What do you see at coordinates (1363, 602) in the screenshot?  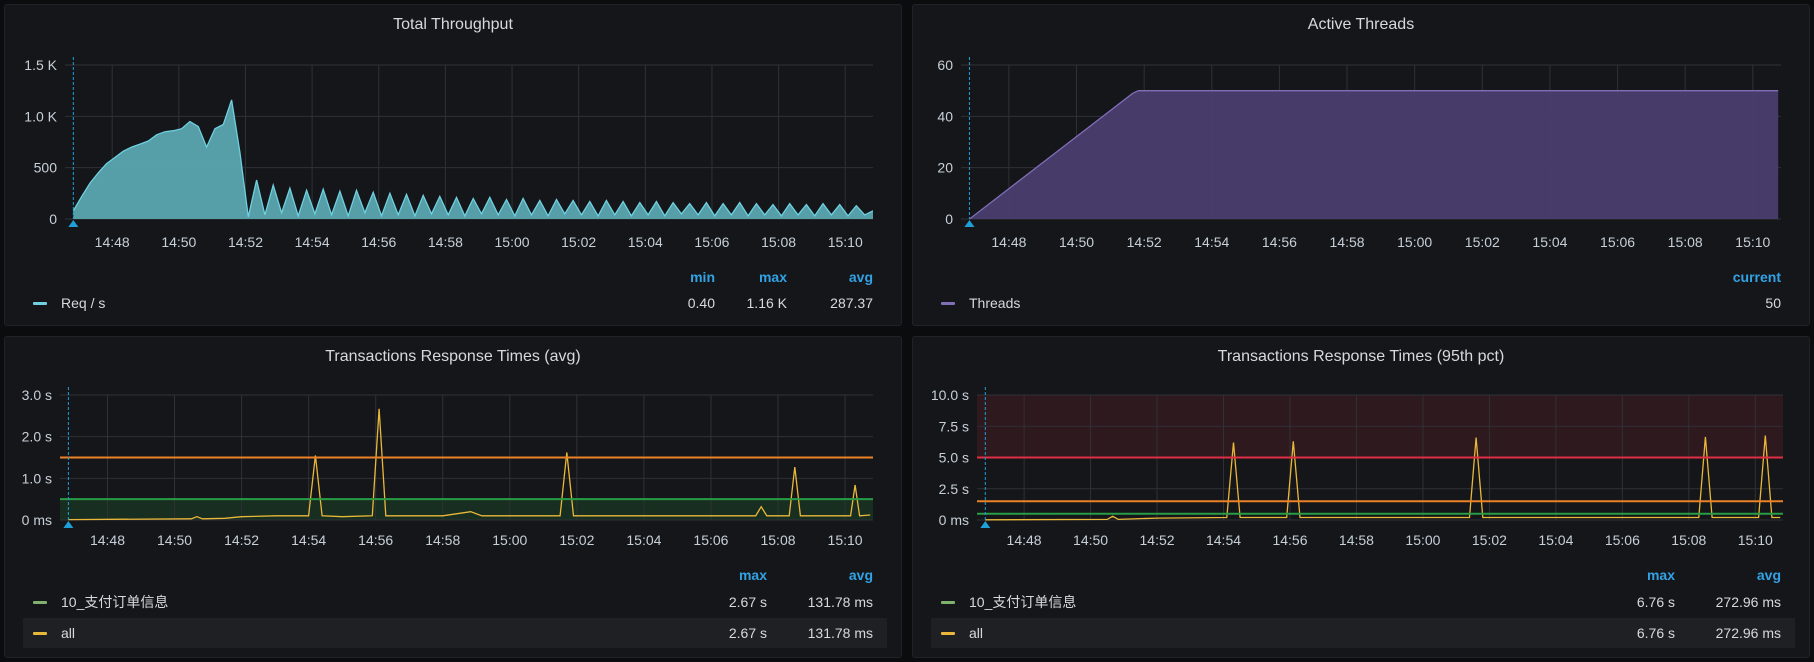 I see `legend-row-transaction: 10_支付订单信息 6.76 s 272.96 ms` at bounding box center [1363, 602].